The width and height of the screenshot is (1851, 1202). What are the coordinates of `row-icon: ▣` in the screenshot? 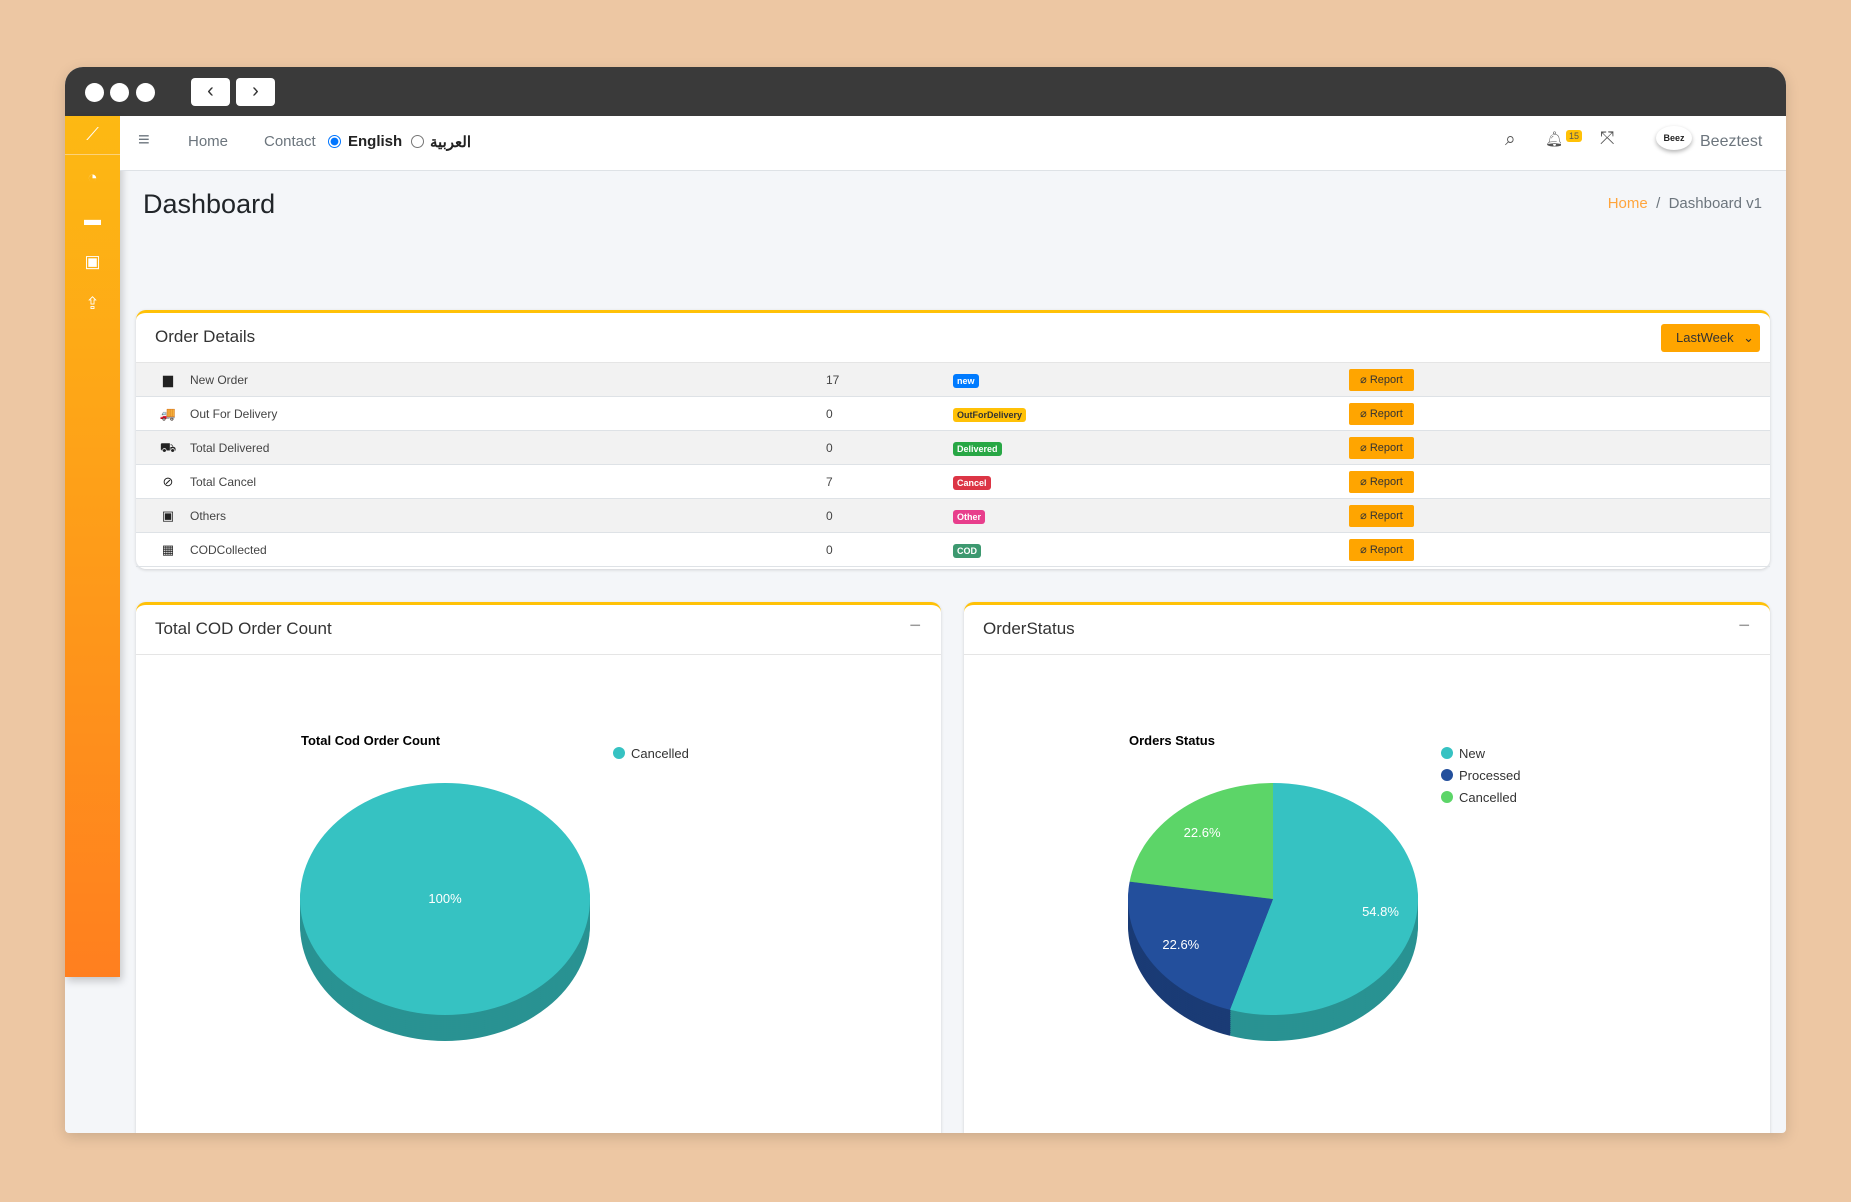 It's located at (168, 515).